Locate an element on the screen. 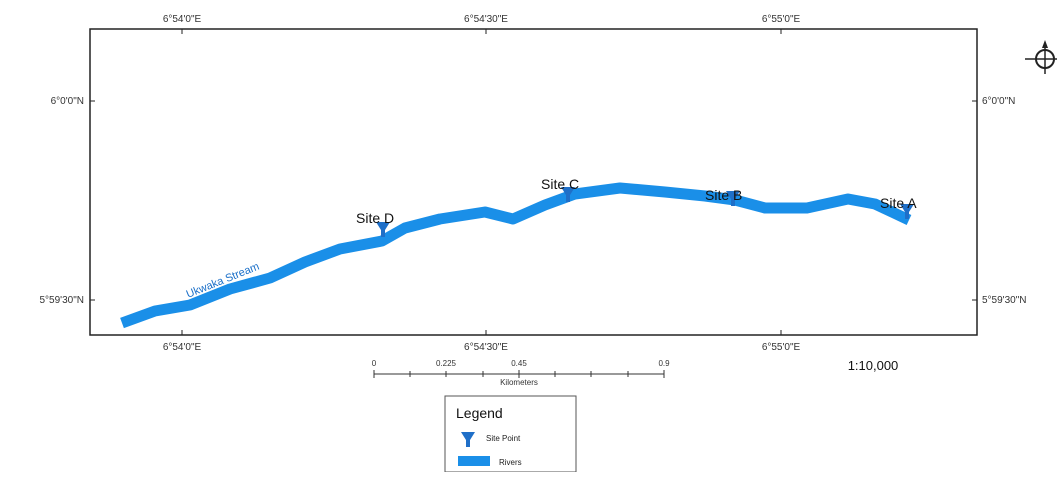  site-label: Site C is located at coordinates (560, 184).